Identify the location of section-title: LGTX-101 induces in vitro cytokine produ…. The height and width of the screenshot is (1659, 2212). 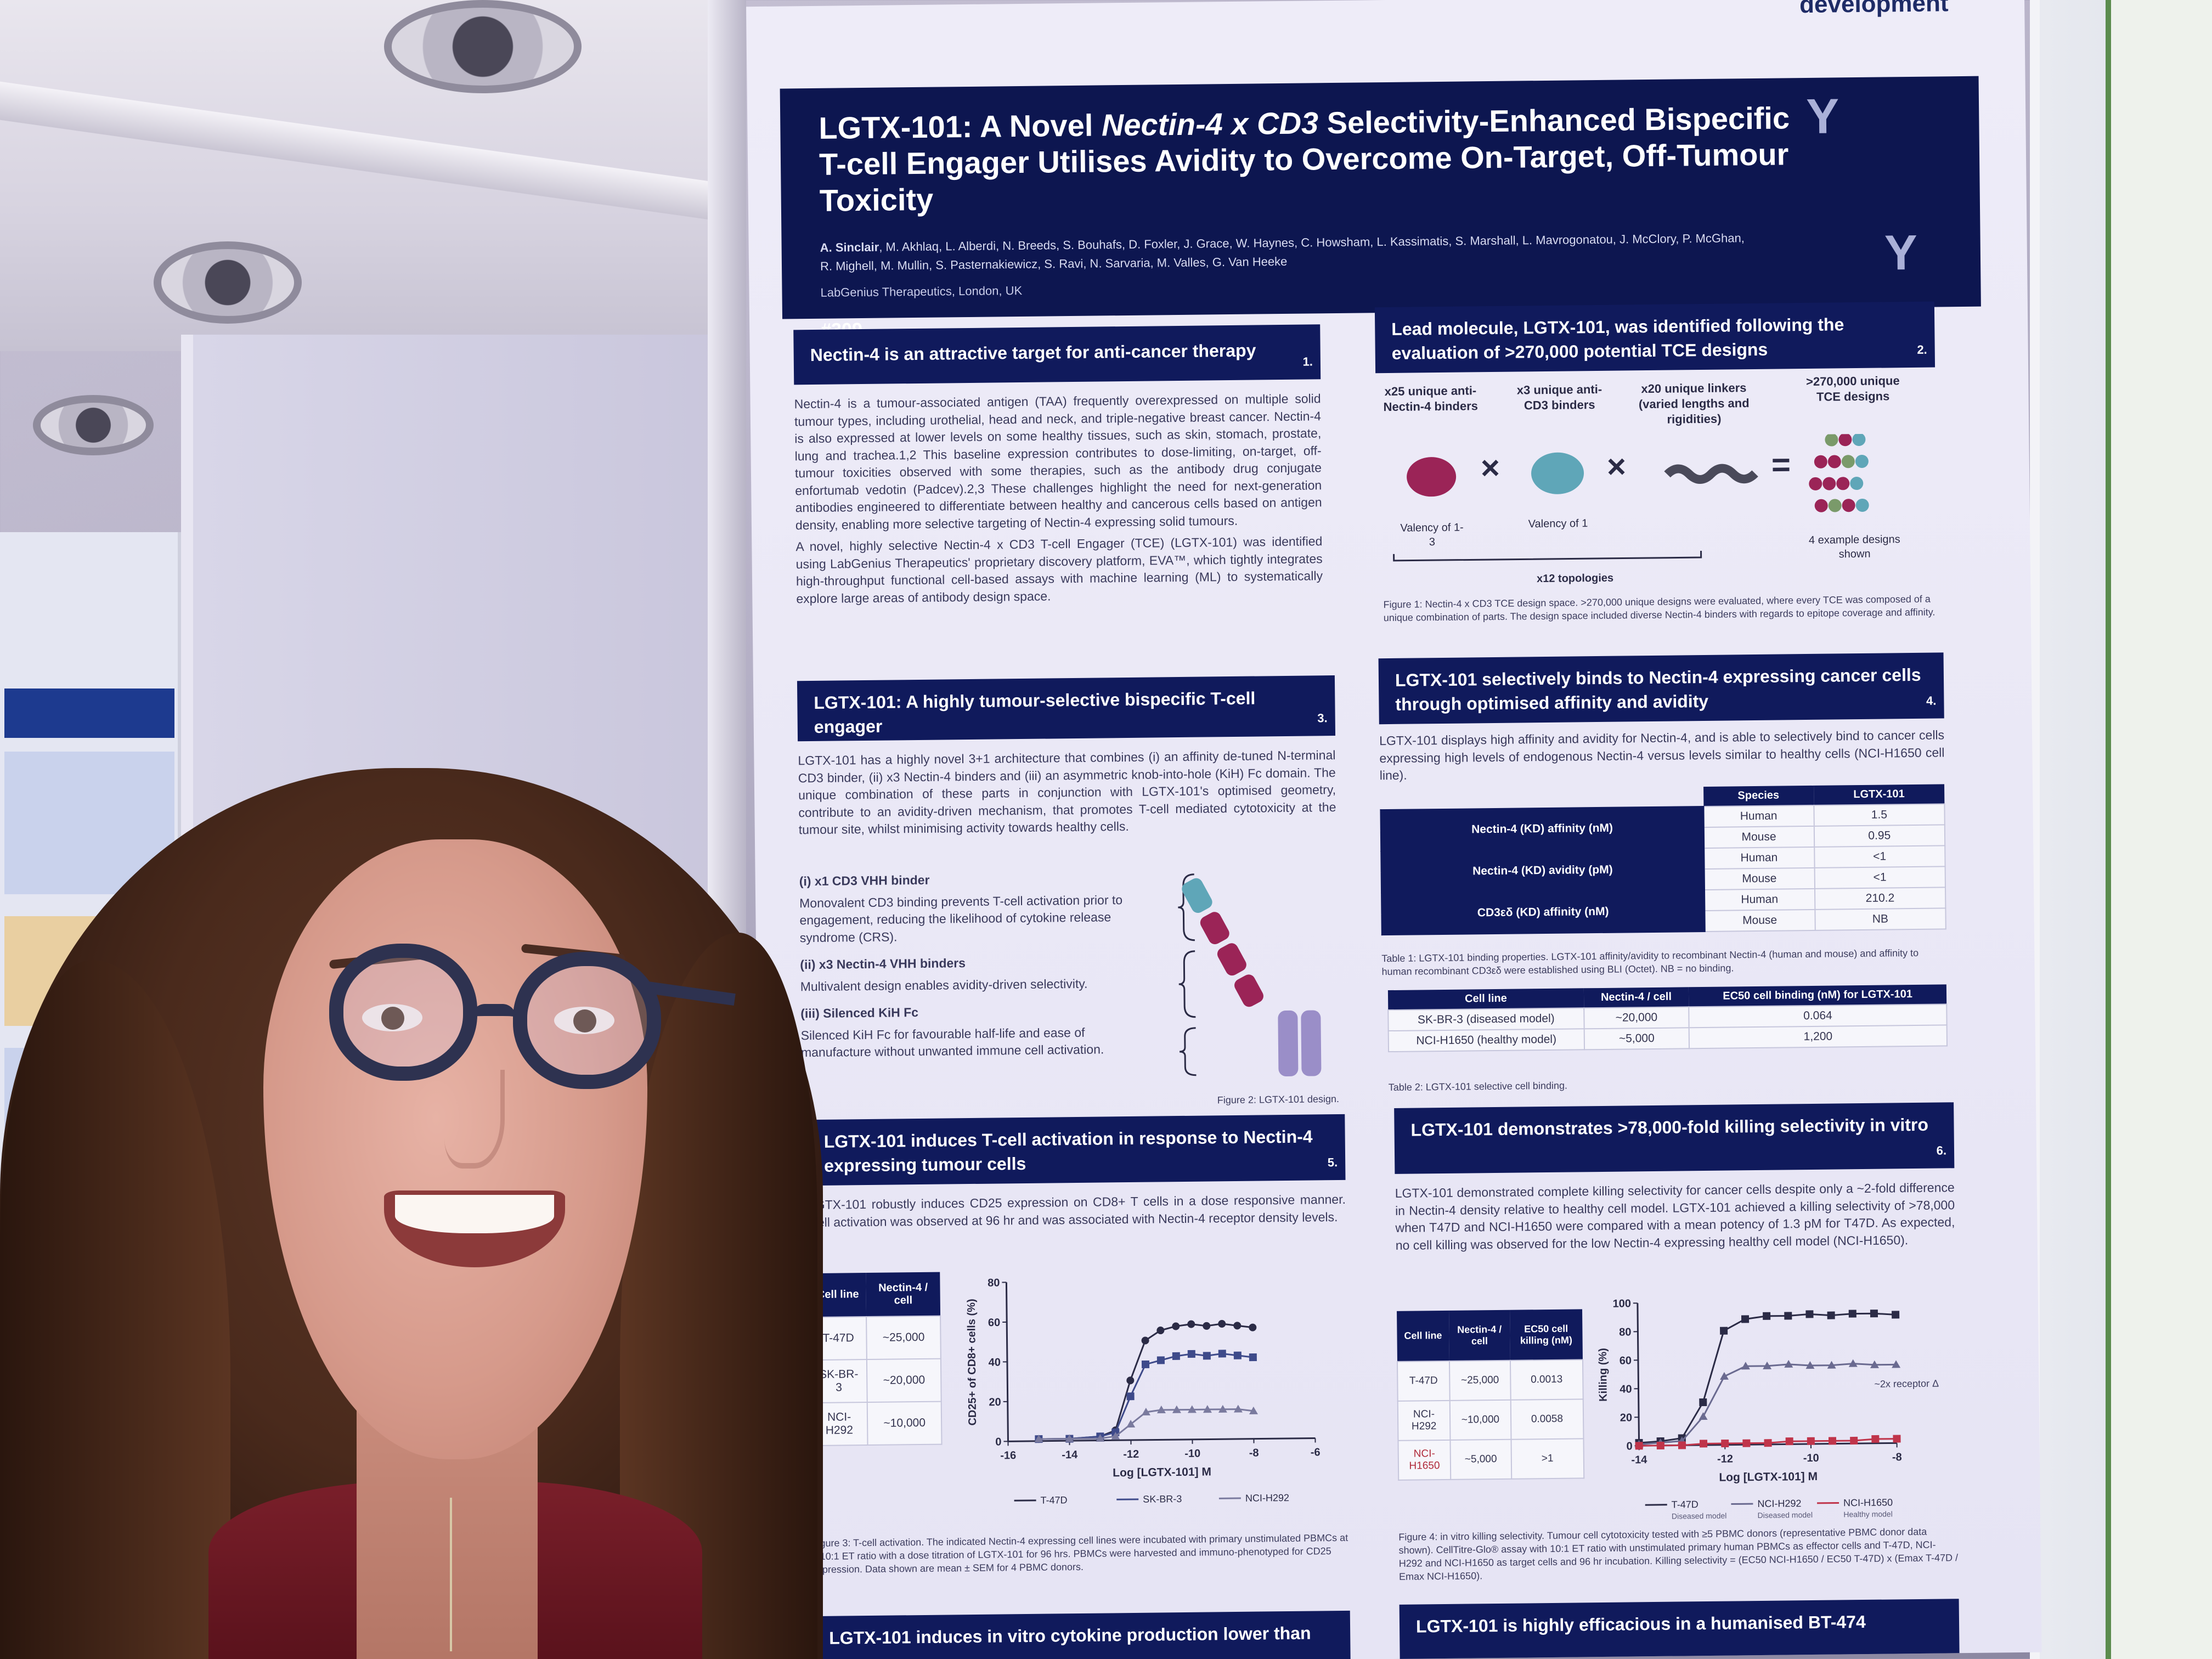
(1070, 1635).